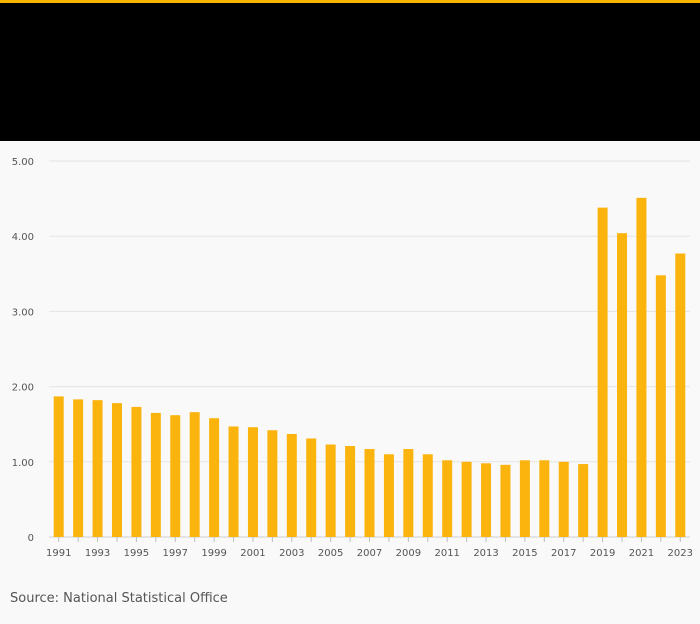 The width and height of the screenshot is (700, 624). I want to click on x-tick-label: 1995, so click(136, 553).